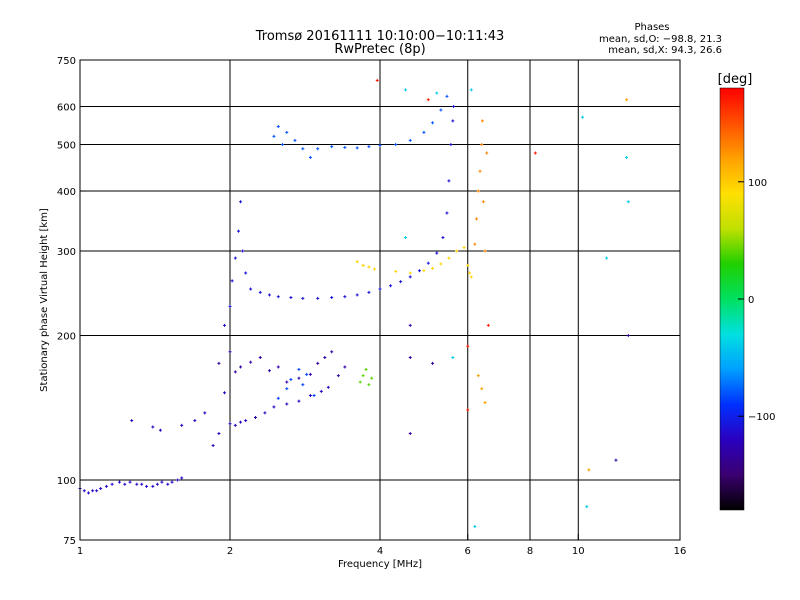 The width and height of the screenshot is (800, 600). Describe the element at coordinates (751, 300) in the screenshot. I see `colorbar-tick-label: 0` at that location.